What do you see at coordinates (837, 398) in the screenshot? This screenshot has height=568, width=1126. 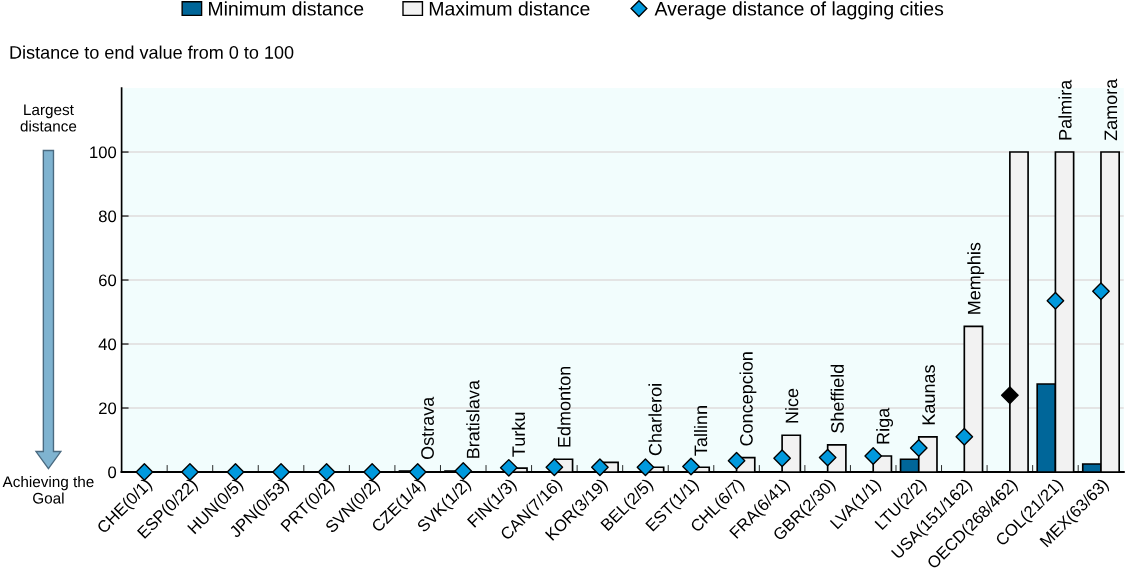 I see `annotation: Sheffield` at bounding box center [837, 398].